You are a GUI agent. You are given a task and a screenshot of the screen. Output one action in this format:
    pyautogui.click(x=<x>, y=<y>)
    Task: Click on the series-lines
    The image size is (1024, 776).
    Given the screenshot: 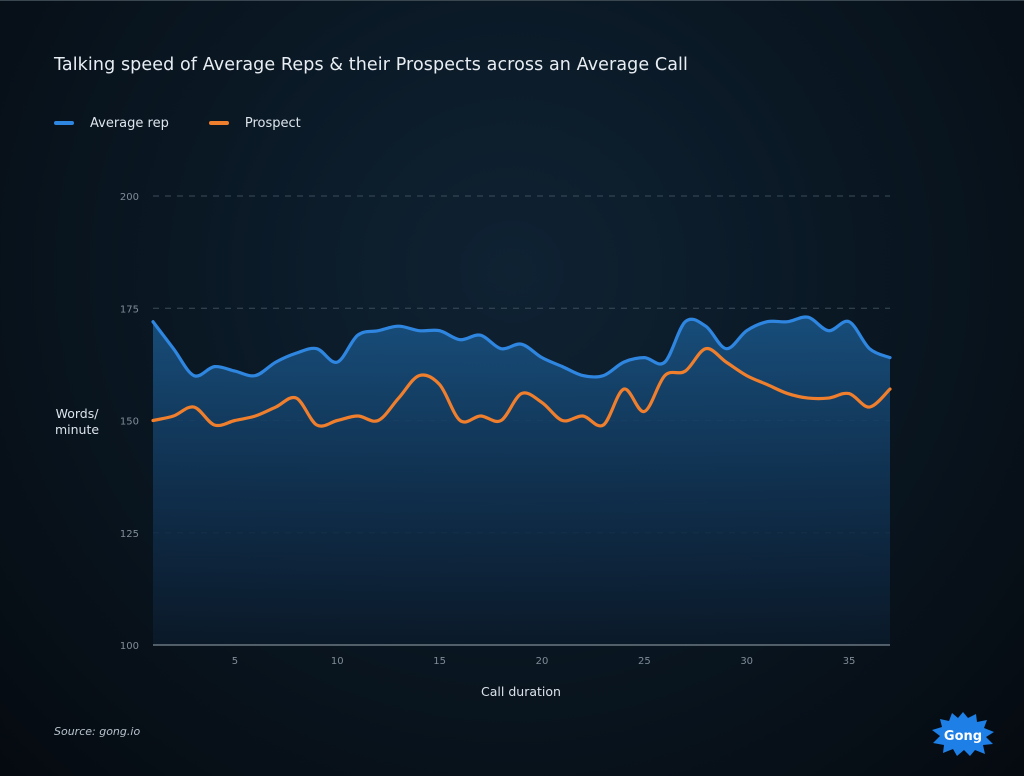 What is the action you would take?
    pyautogui.click(x=521, y=371)
    